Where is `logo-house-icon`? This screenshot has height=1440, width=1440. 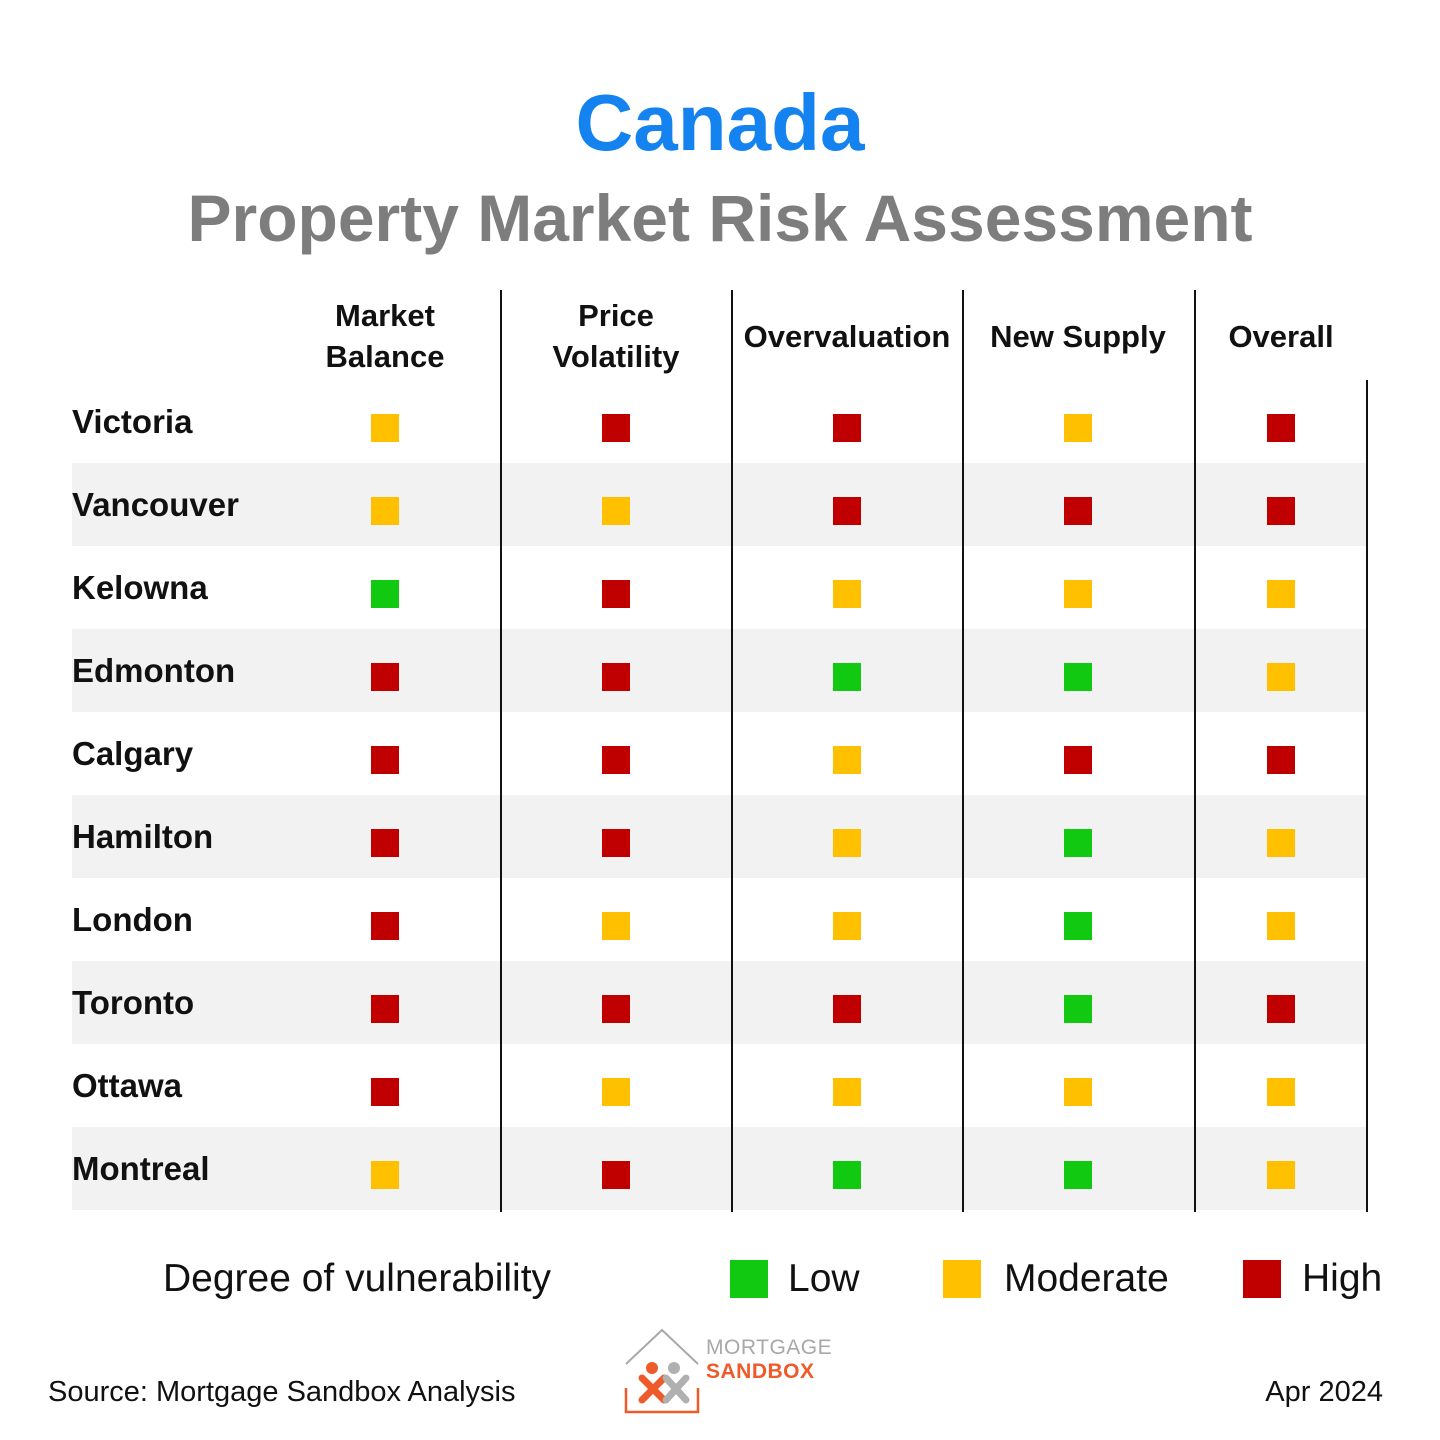
logo-house-icon is located at coordinates (662, 1371).